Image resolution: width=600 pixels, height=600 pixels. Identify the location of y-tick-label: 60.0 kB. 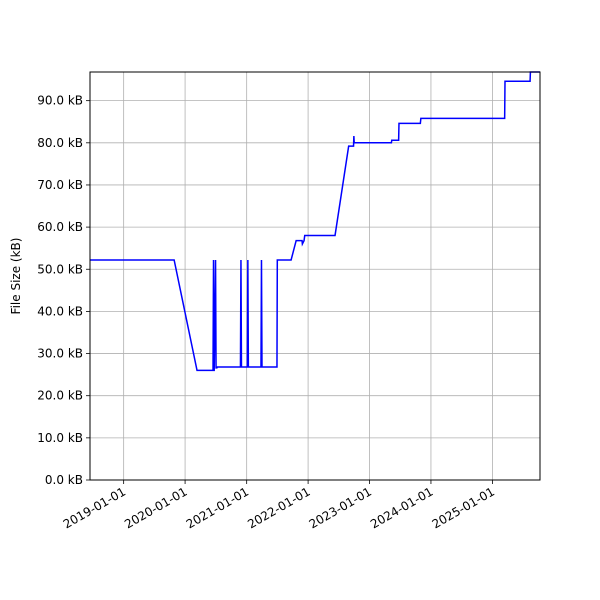
(60, 227).